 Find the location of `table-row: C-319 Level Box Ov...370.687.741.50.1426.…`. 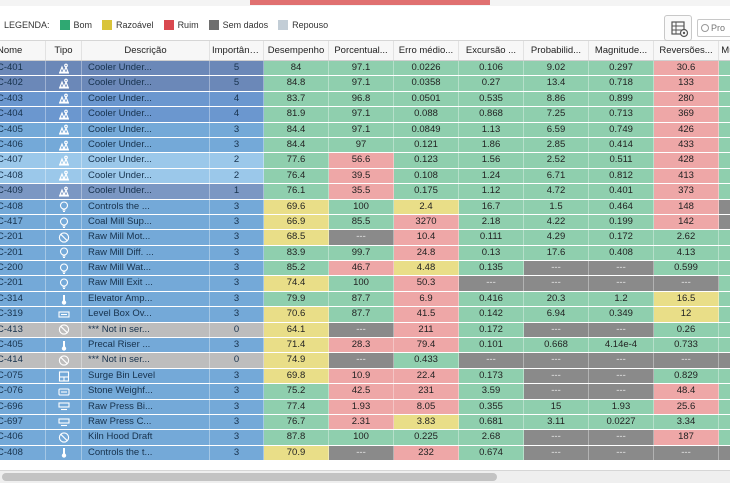

table-row: C-319 Level Box Ov...370.687.741.50.1426.… is located at coordinates (365, 315).